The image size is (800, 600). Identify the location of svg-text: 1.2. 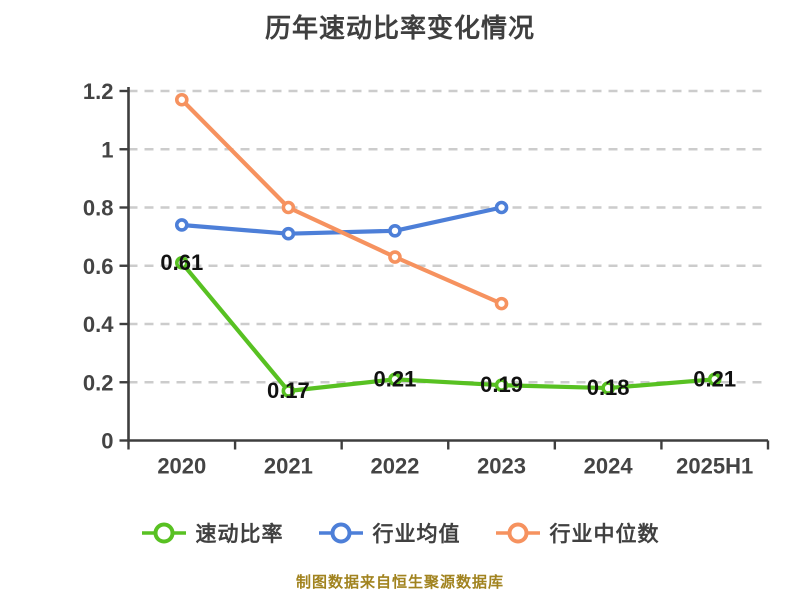
(98, 91).